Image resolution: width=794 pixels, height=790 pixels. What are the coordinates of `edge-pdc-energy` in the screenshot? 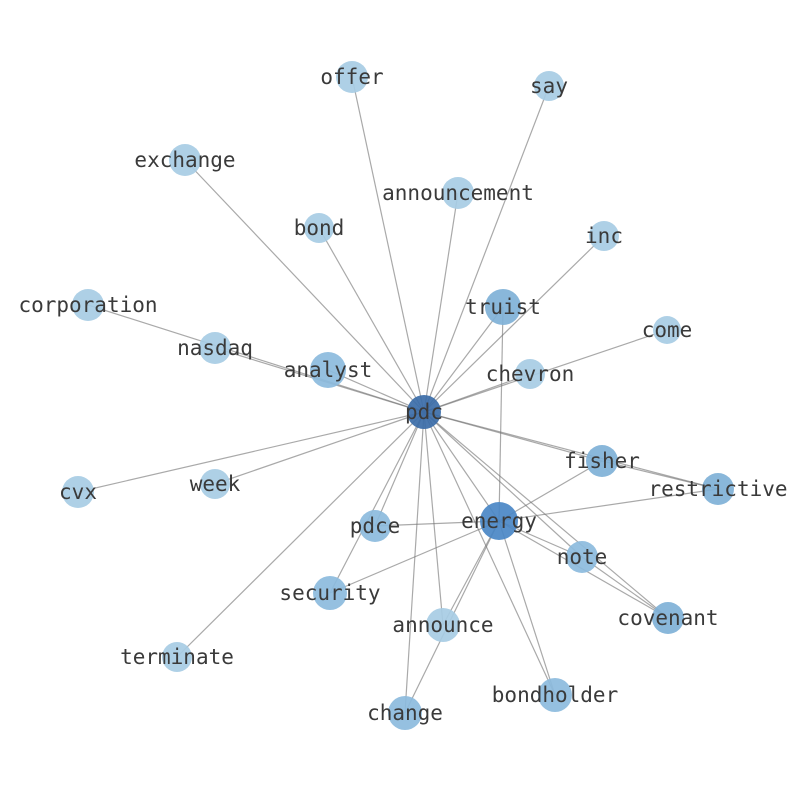 It's located at (461, 466).